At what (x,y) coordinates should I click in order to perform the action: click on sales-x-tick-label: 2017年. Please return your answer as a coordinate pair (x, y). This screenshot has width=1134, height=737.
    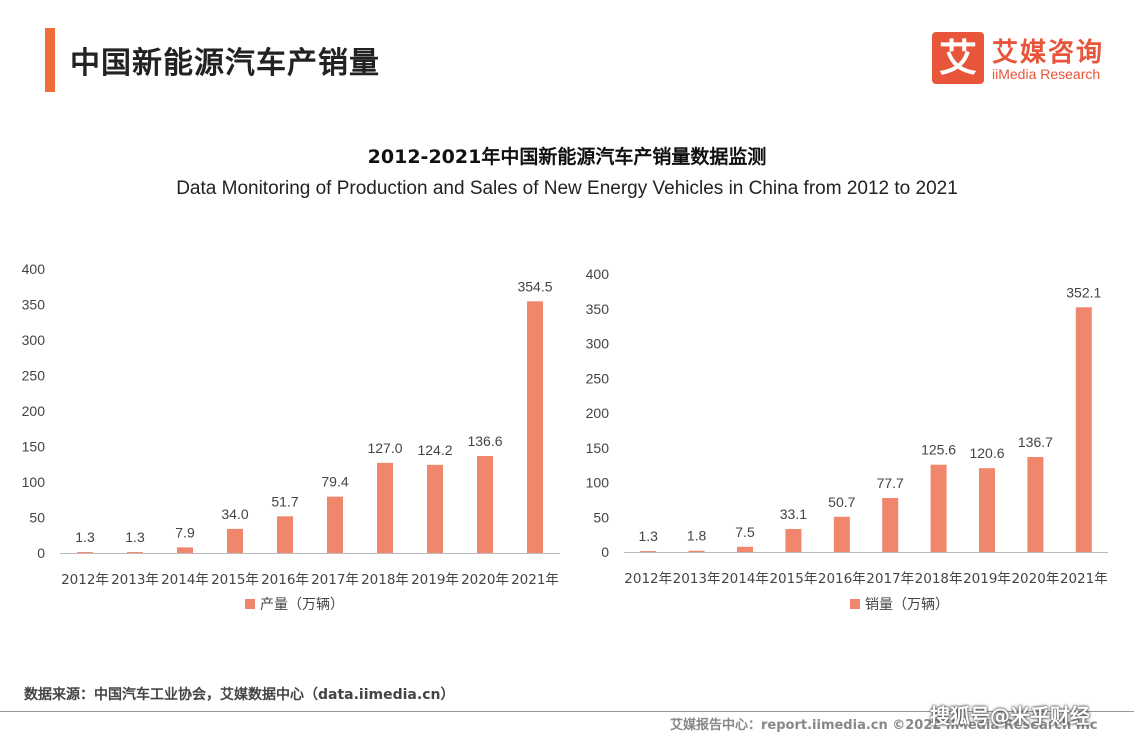
    Looking at the image, I should click on (890, 579).